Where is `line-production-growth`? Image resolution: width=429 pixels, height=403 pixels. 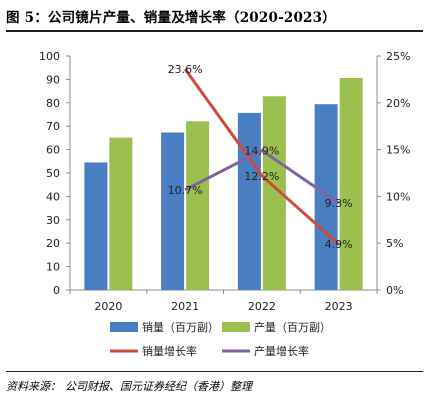
line-production-growth is located at coordinates (262, 177).